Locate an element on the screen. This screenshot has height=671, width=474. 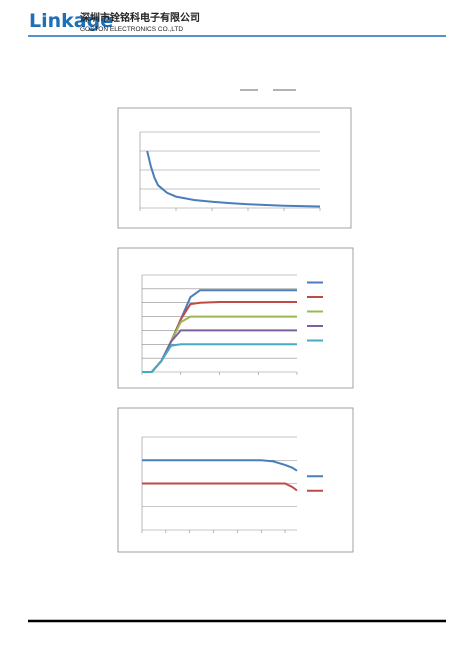
company-cn: 深圳市铨铭科电子有限公司 is located at coordinates (140, 17).